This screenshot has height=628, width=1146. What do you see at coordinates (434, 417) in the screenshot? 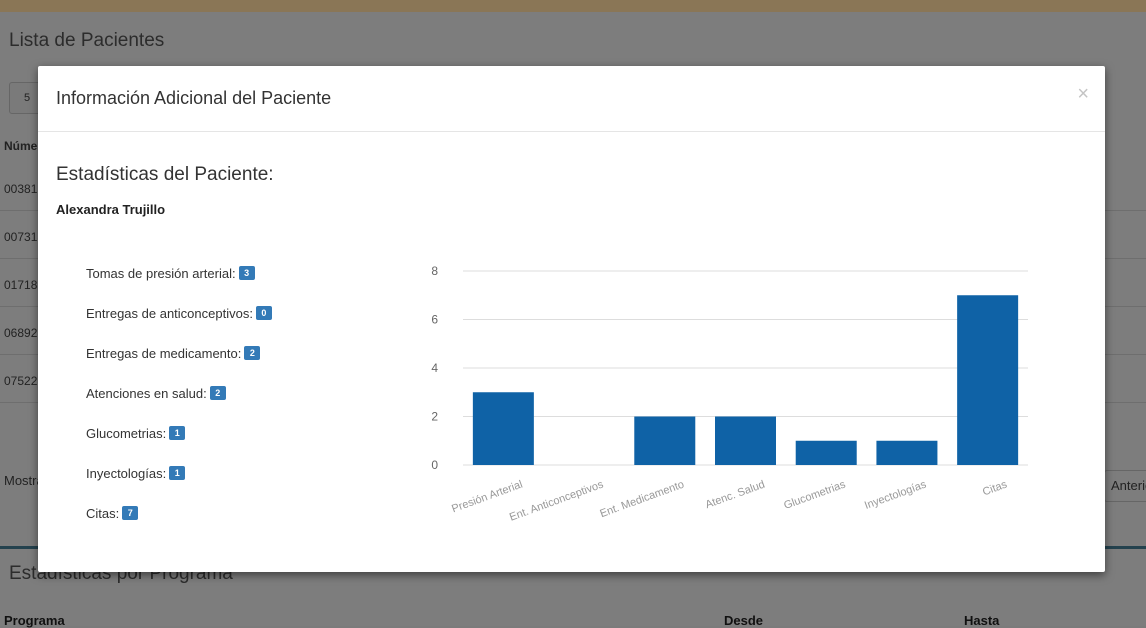
I see `y-tick-label: 2` at bounding box center [434, 417].